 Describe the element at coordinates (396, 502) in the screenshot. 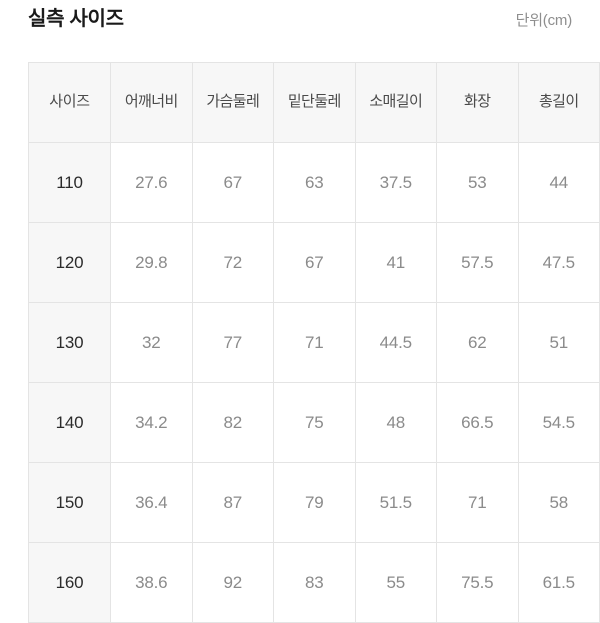

I see `cell-sleeve: 51.5` at that location.